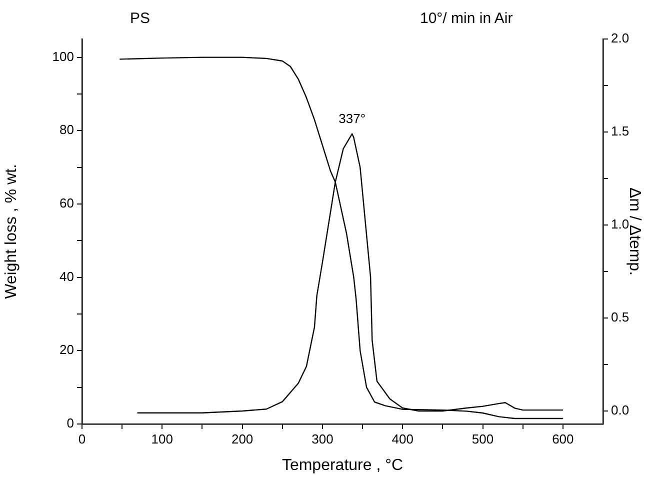 This screenshot has width=646, height=477. Describe the element at coordinates (67, 350) in the screenshot. I see `y-tick-label: 20` at that location.